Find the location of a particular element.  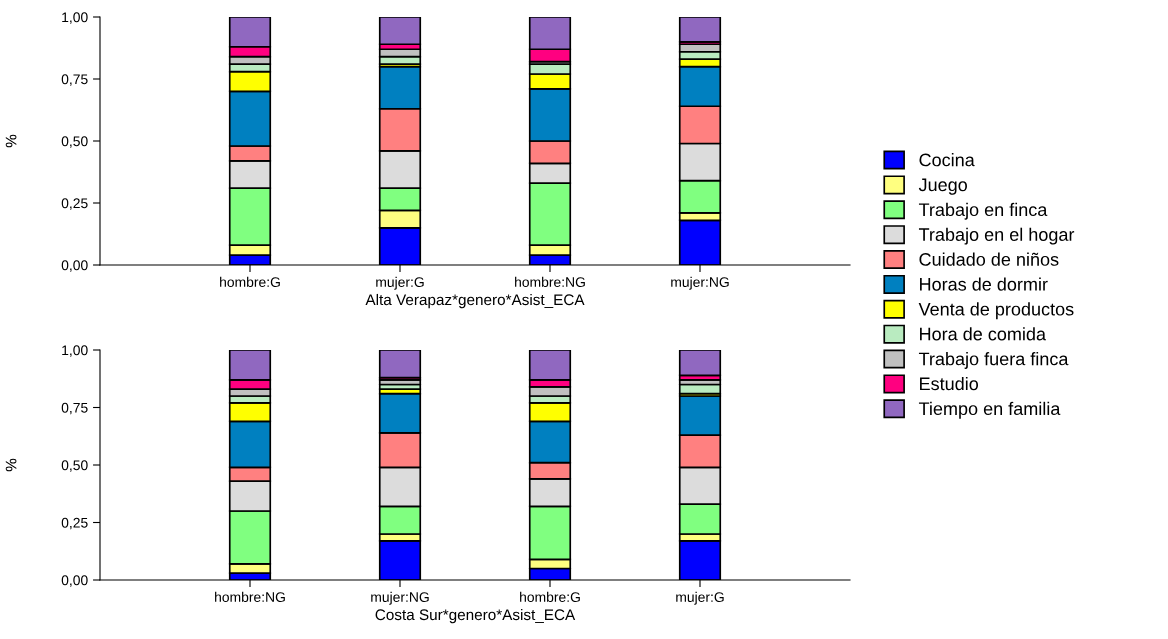

legend-label: Cocina is located at coordinates (947, 160).